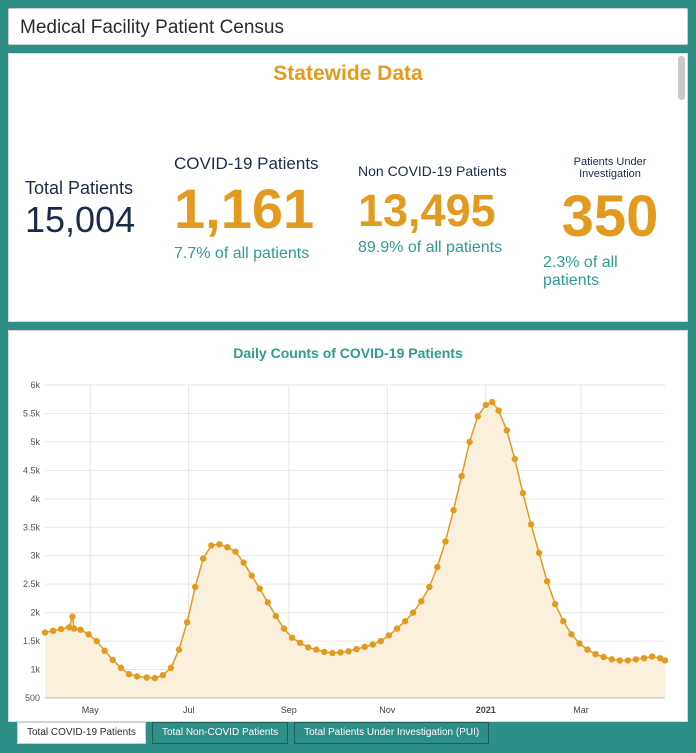 This screenshot has height=753, width=696. Describe the element at coordinates (348, 353) in the screenshot. I see `chart-title: Daily Counts of COVID-19 Patients` at that location.